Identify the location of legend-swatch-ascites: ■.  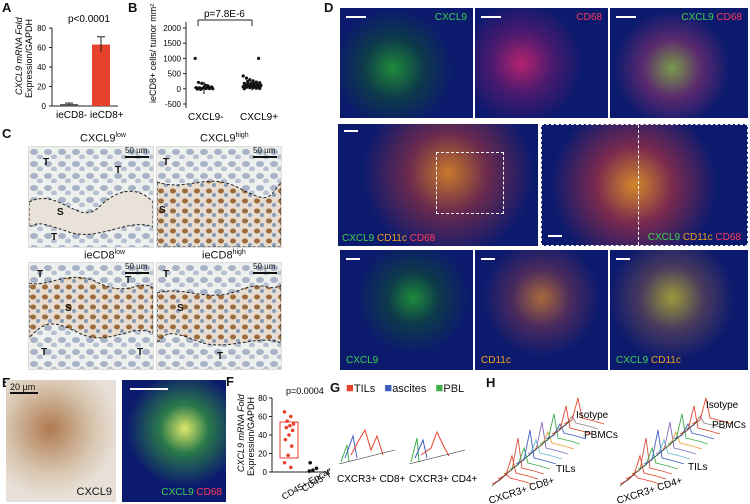
(388, 387).